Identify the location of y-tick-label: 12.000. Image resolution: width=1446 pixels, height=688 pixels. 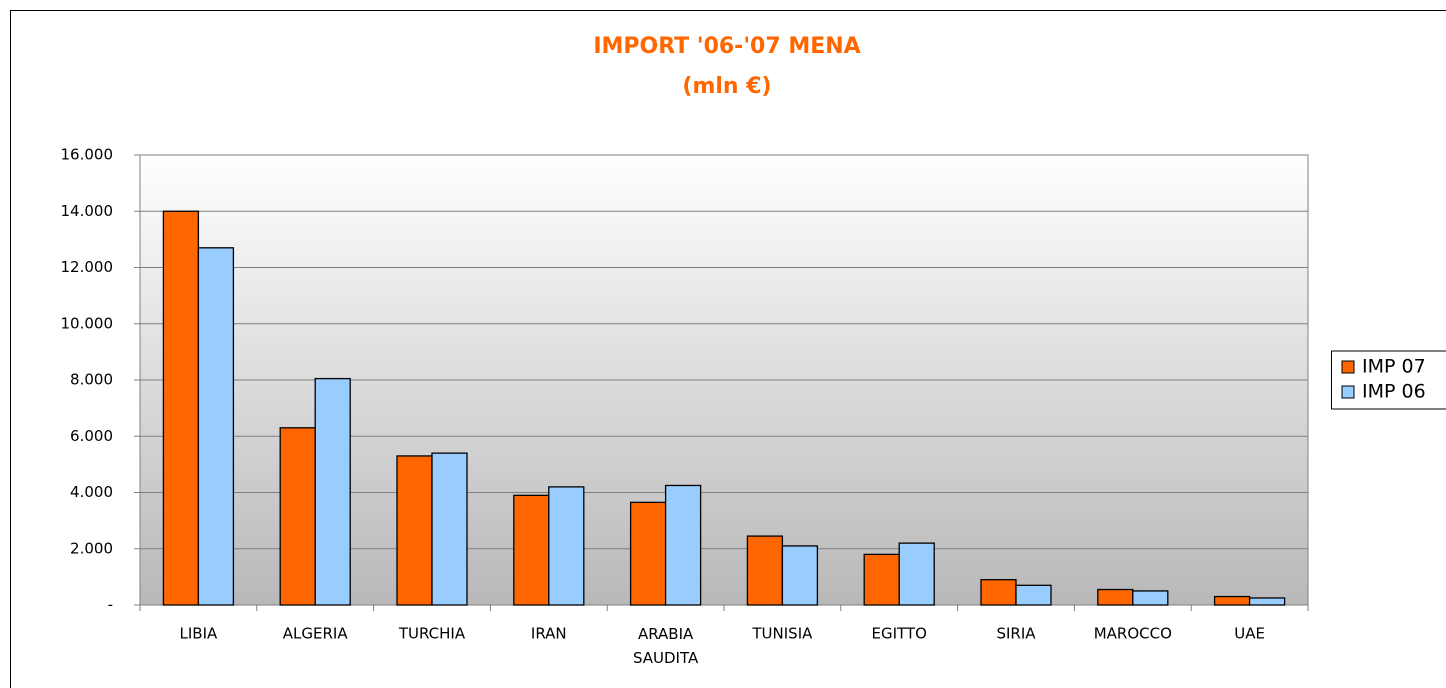
(87, 267).